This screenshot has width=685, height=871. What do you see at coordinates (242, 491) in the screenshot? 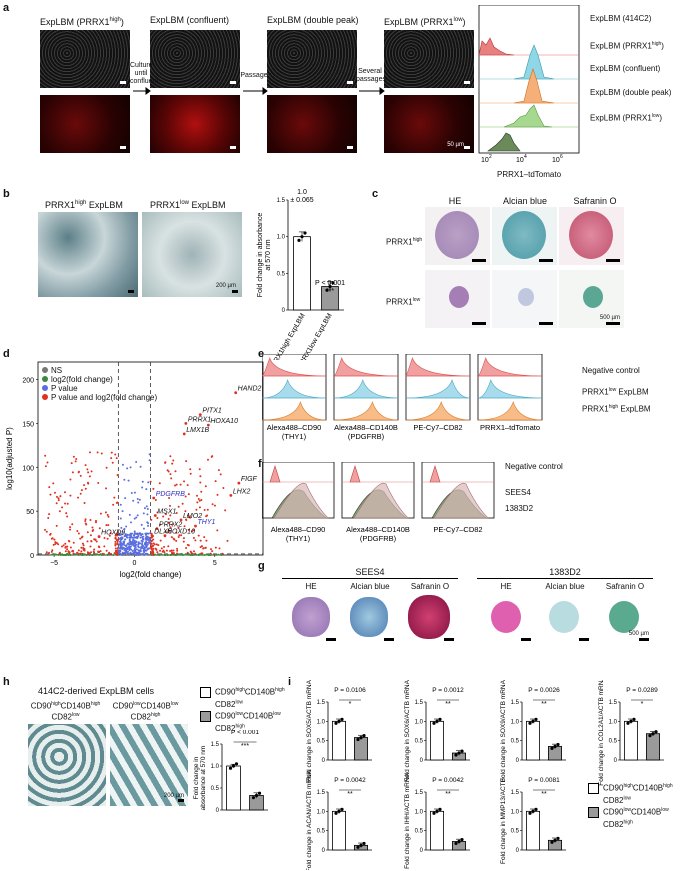
I see `gene-label-lhx2: LHX2` at bounding box center [242, 491].